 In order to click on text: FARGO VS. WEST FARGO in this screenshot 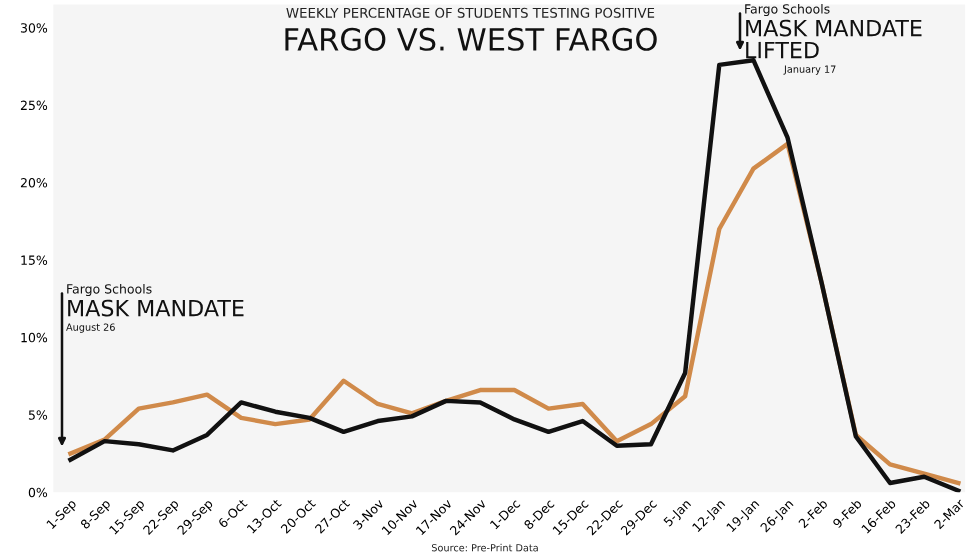, I will do `click(471, 39)`.